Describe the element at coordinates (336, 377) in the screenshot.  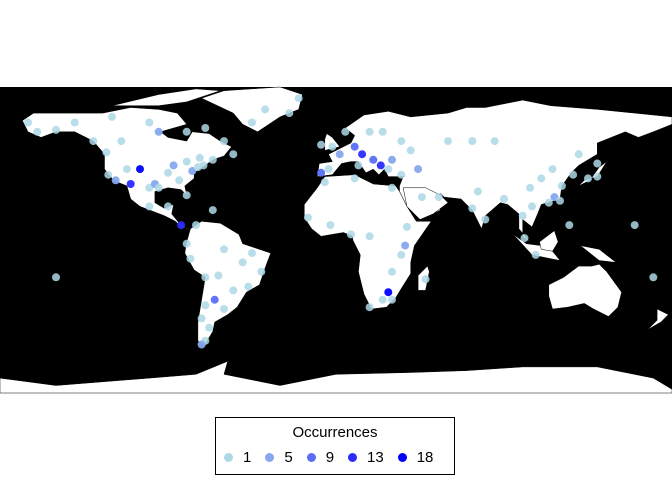
I see `land-antarctica` at that location.